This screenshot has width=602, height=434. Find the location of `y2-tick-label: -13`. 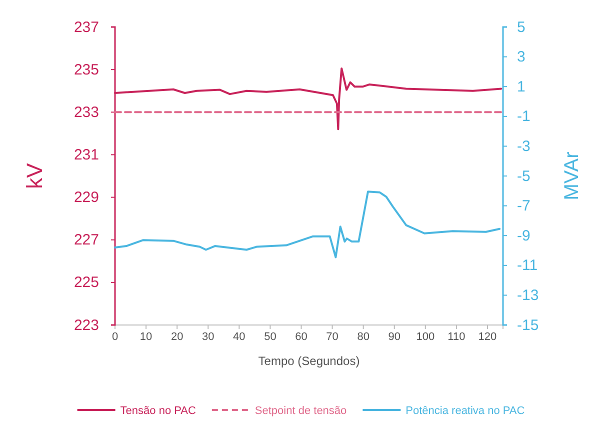

y2-tick-label: -13 is located at coordinates (528, 295).